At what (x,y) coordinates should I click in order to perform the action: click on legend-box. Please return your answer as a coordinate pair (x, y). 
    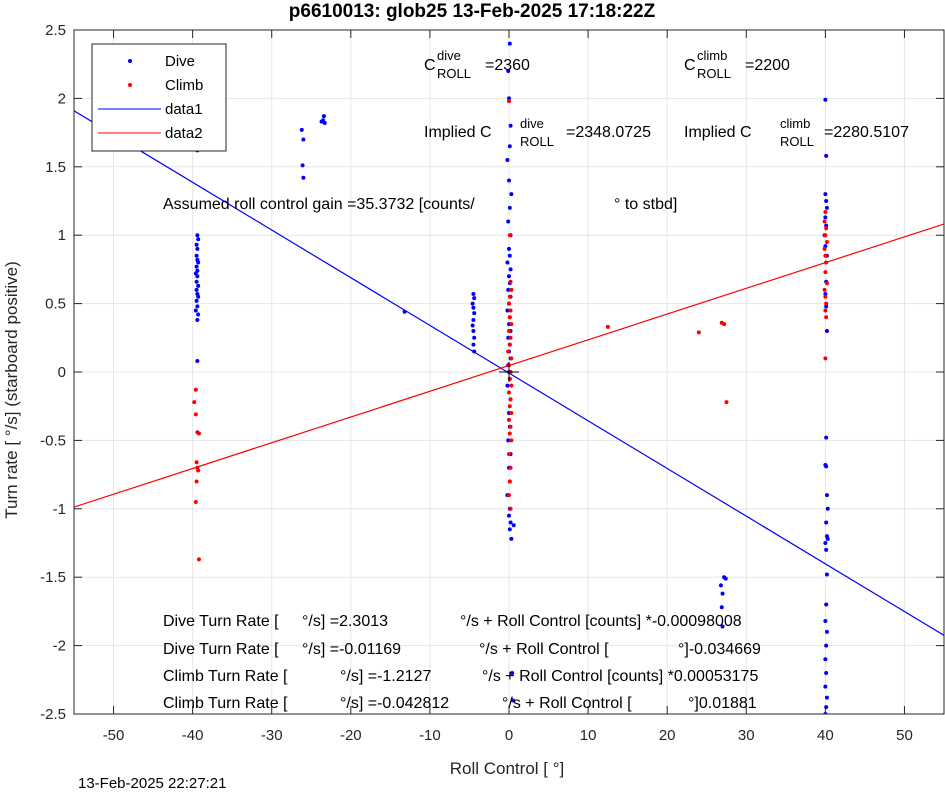
    Looking at the image, I should click on (159, 97).